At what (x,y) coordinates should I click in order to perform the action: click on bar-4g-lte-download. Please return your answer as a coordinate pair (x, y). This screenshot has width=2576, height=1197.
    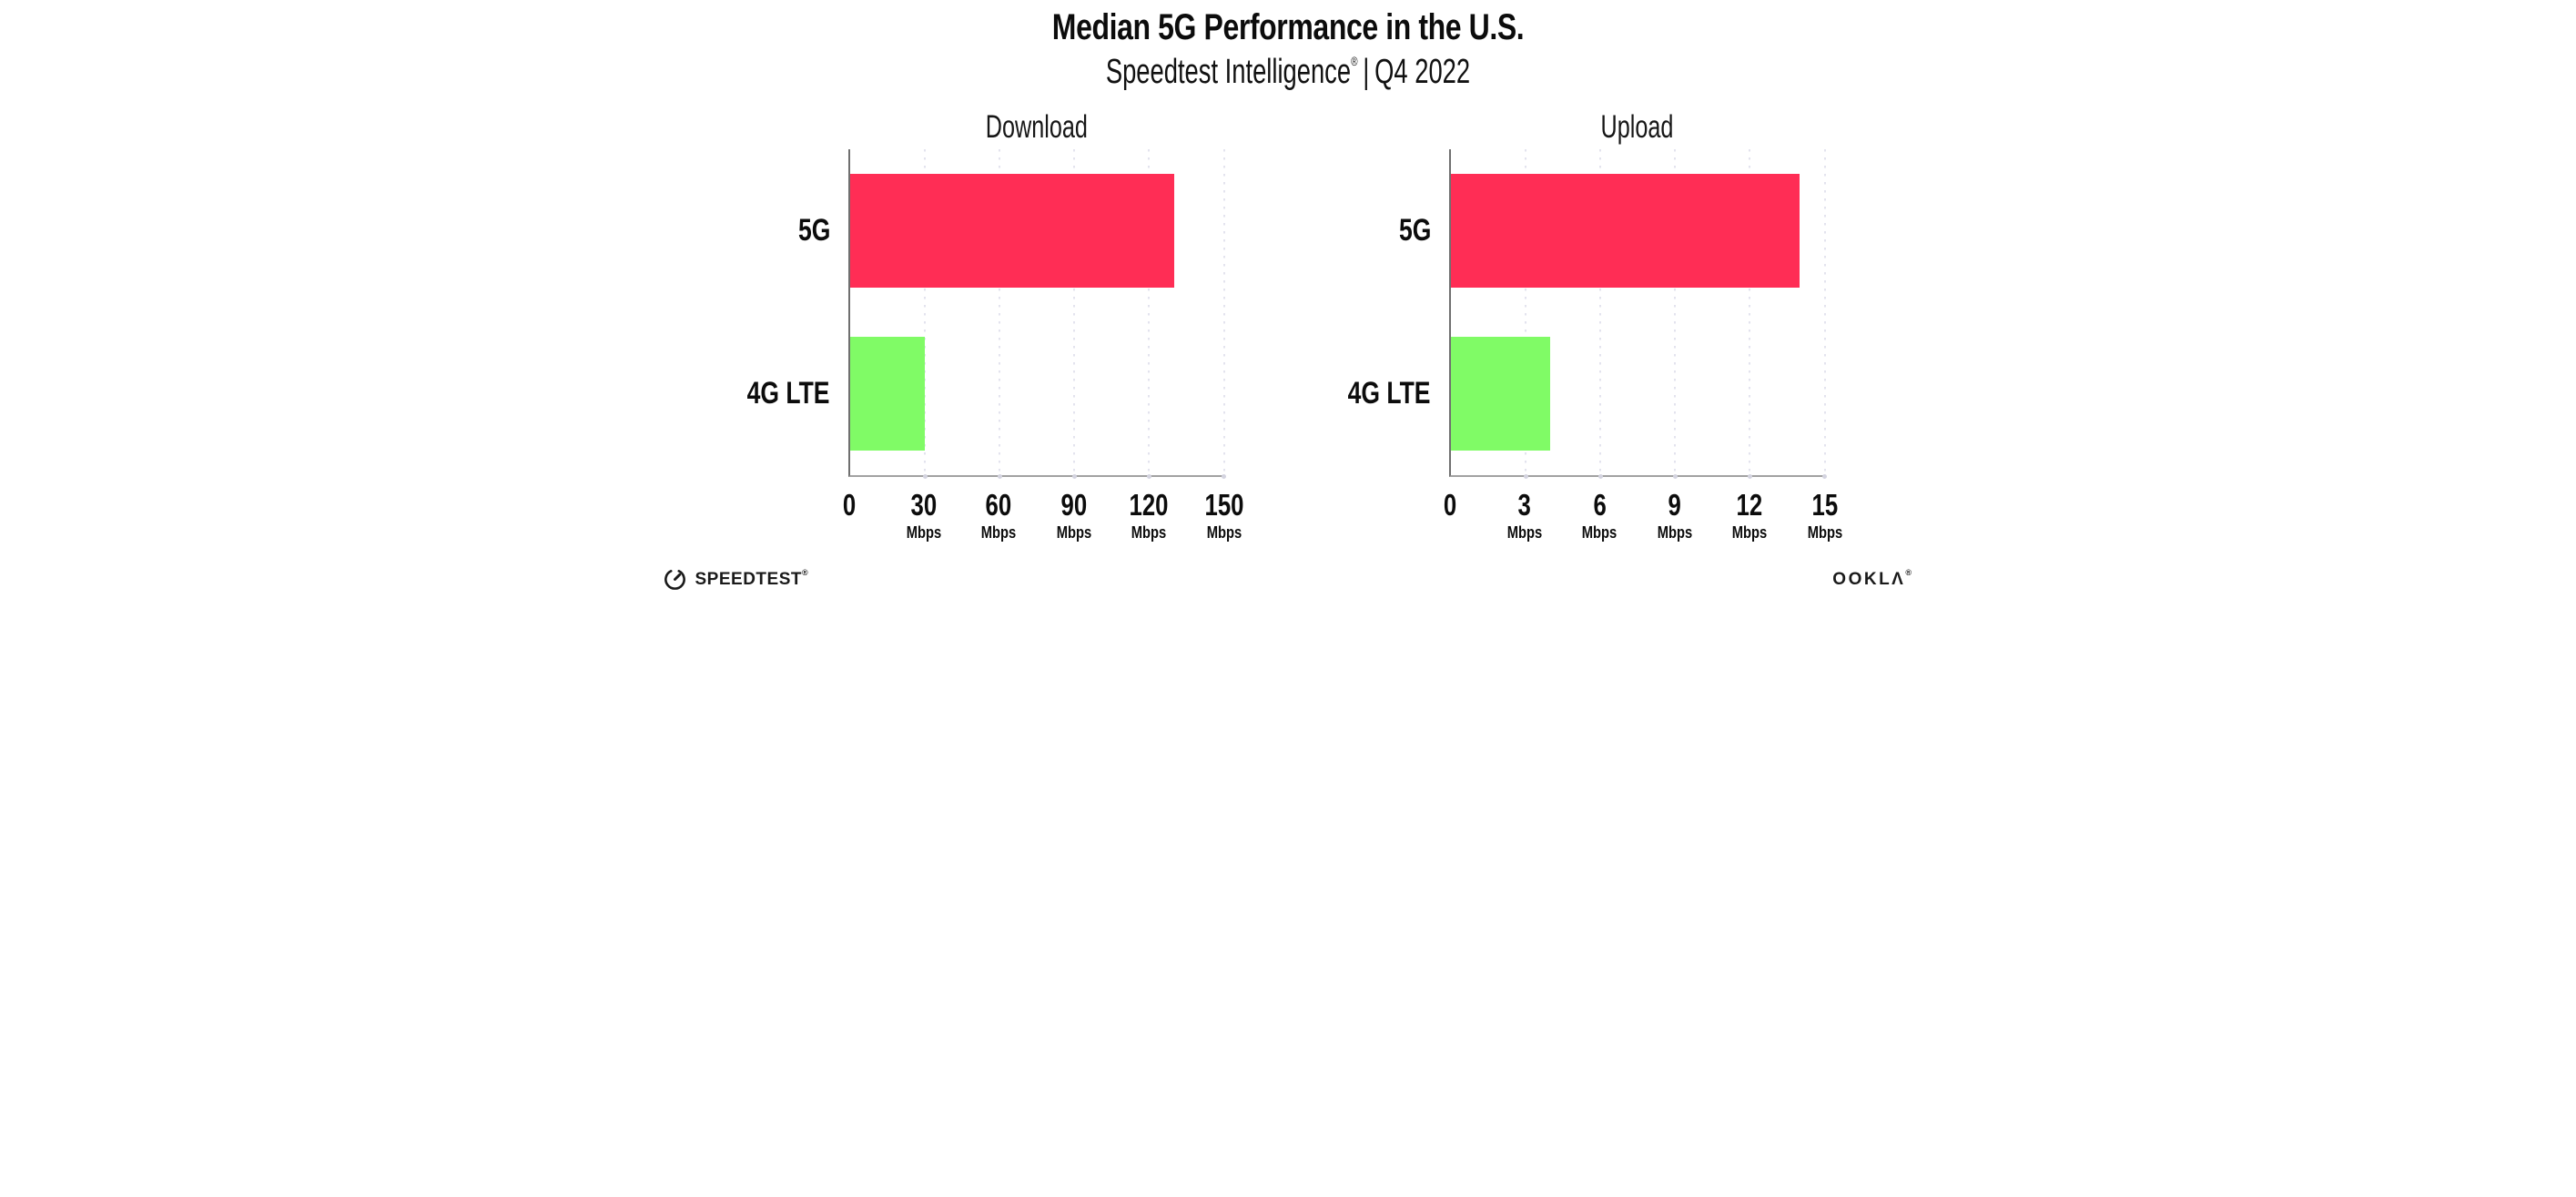
    Looking at the image, I should click on (887, 393).